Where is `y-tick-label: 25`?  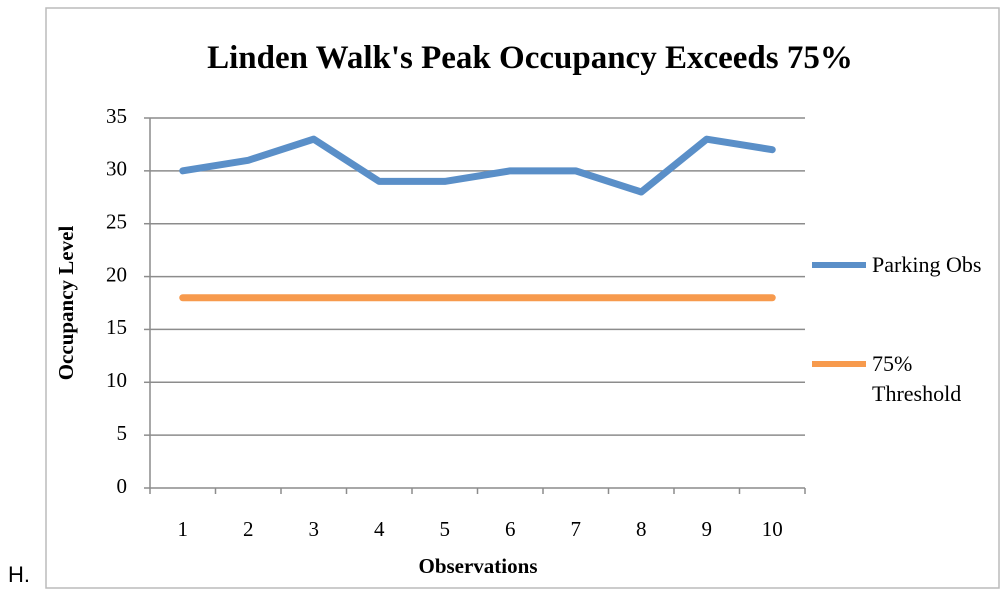
y-tick-label: 25 is located at coordinates (116, 222).